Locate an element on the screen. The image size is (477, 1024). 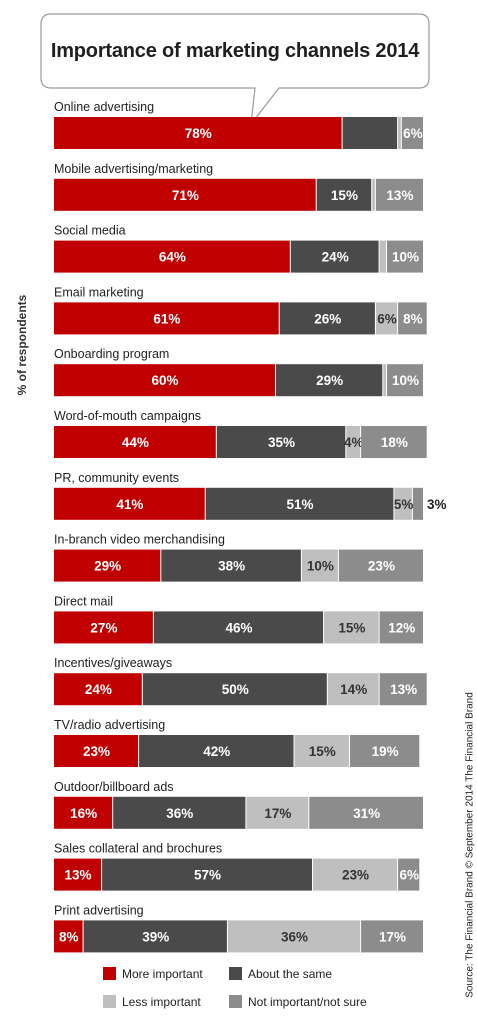
data-label: 35% is located at coordinates (281, 442).